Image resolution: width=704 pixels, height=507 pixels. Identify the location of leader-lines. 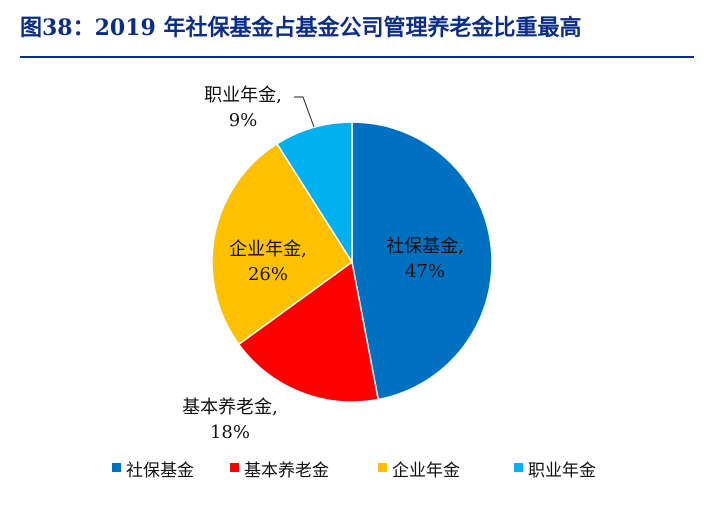
(304, 112).